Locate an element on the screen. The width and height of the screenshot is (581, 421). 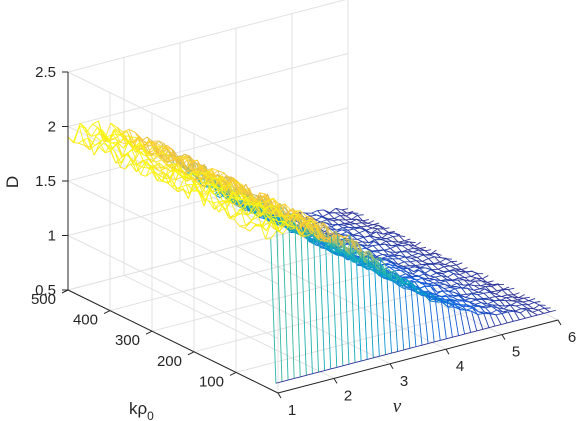
z-axis-label: D is located at coordinates (12, 182).